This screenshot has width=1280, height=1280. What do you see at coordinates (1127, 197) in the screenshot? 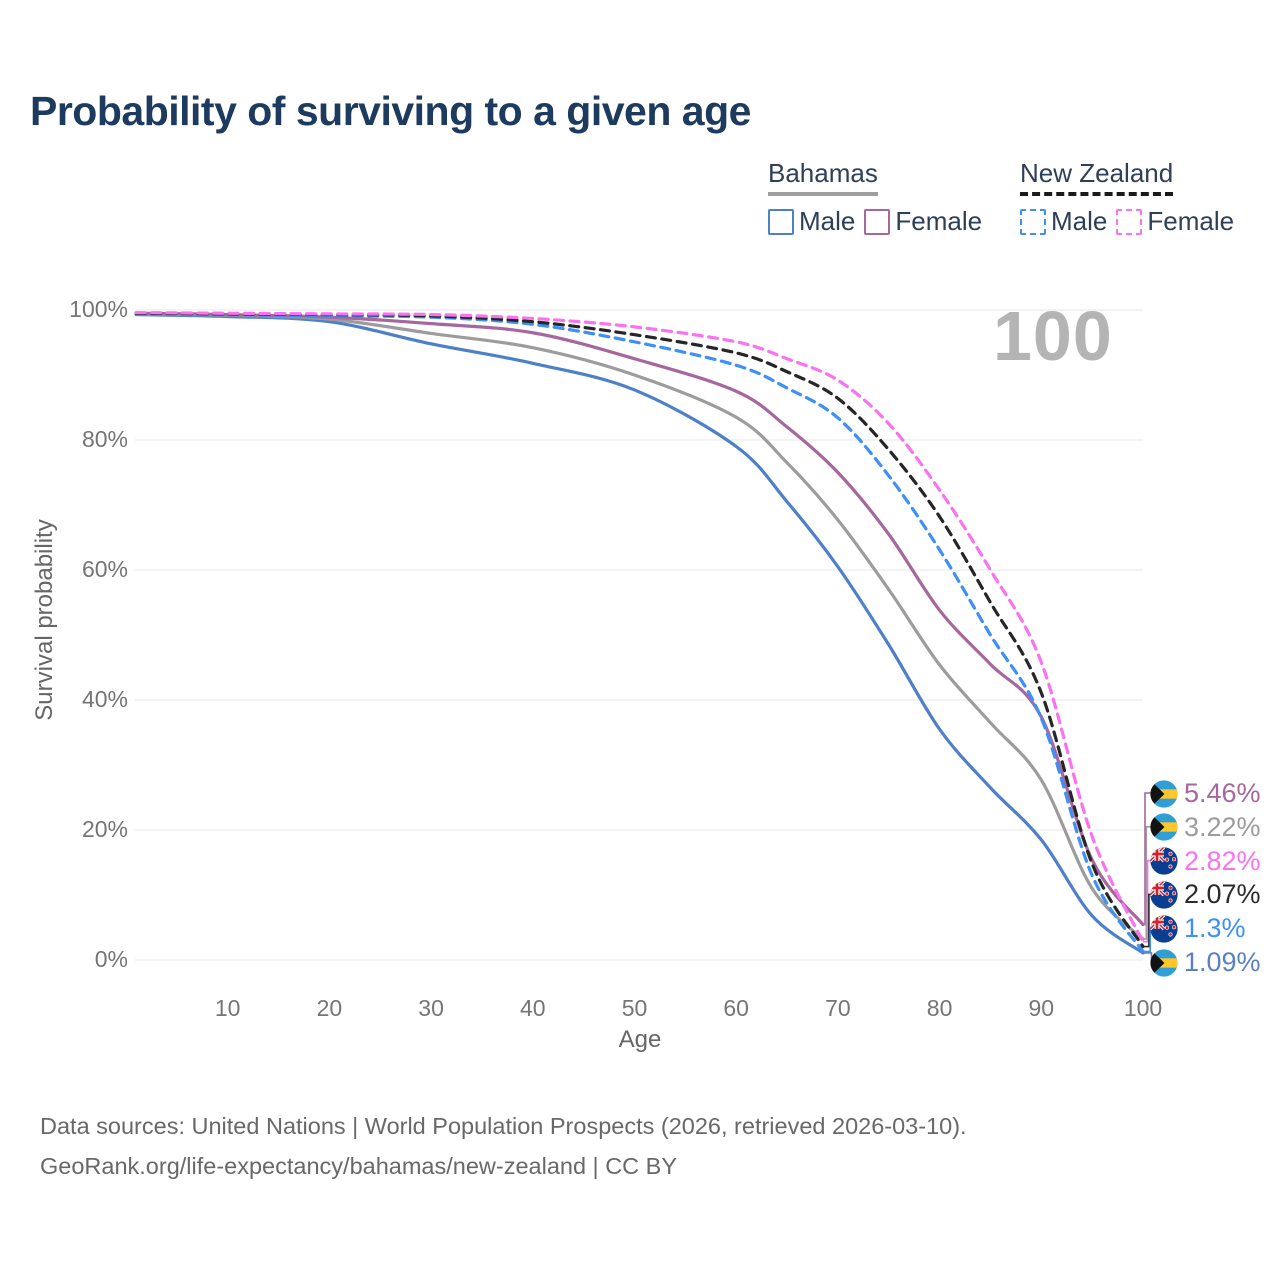
I see `legend-group-new-zealand: New Zealand Male Female` at bounding box center [1127, 197].